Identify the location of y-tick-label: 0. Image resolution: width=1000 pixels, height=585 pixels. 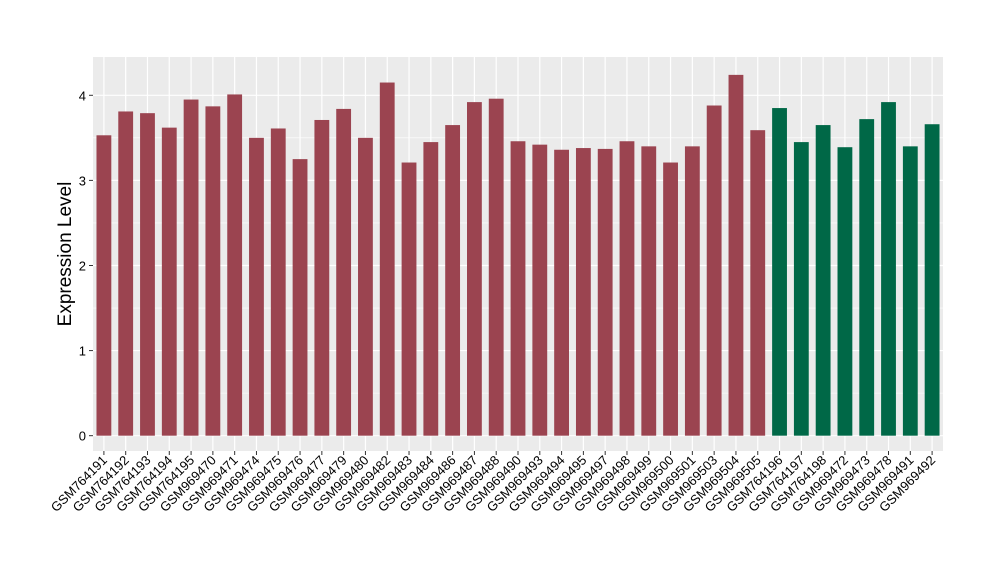
(82, 436).